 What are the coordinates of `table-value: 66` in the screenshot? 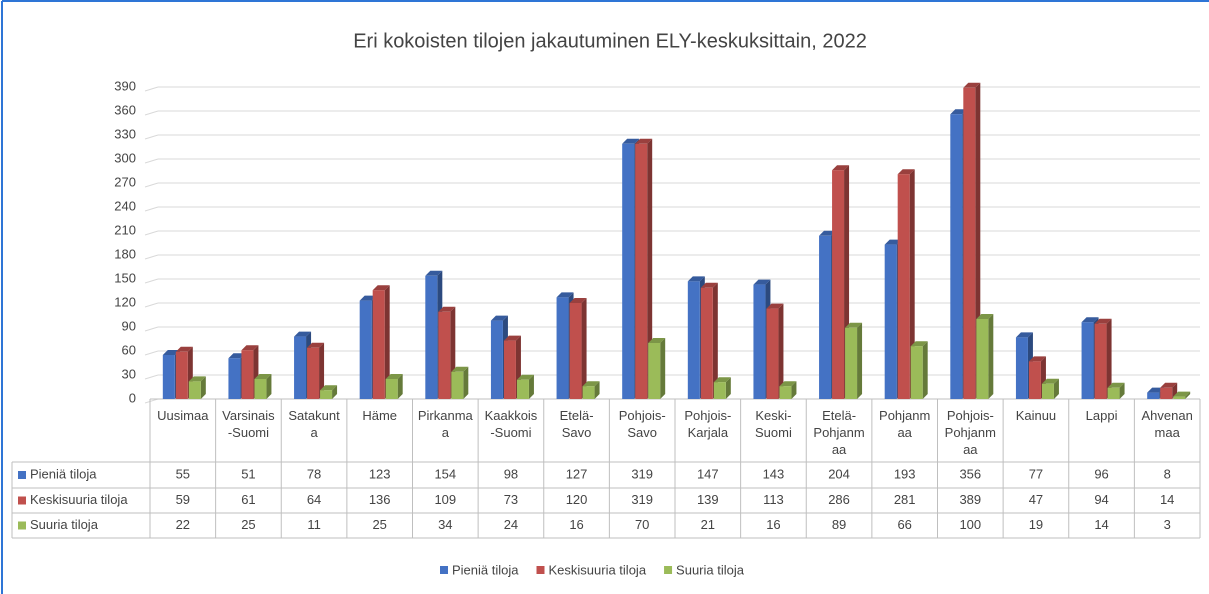 It's located at (904, 524).